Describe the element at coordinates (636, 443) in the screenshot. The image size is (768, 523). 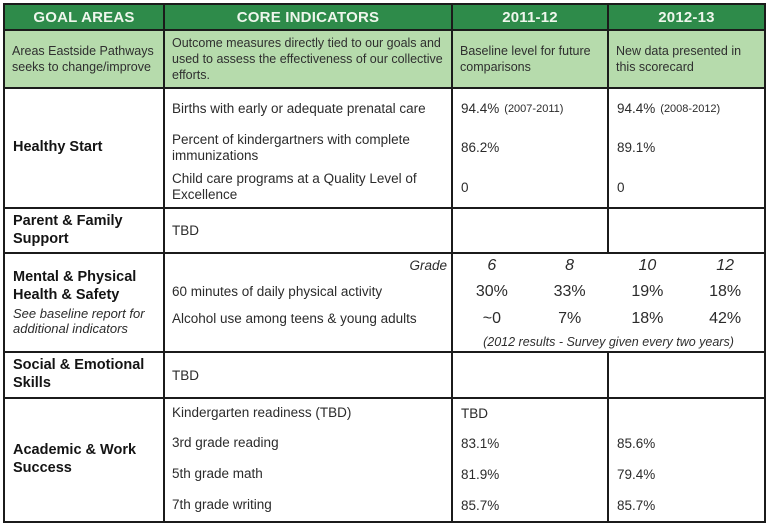
I see `value-cell: 85.6%` at that location.